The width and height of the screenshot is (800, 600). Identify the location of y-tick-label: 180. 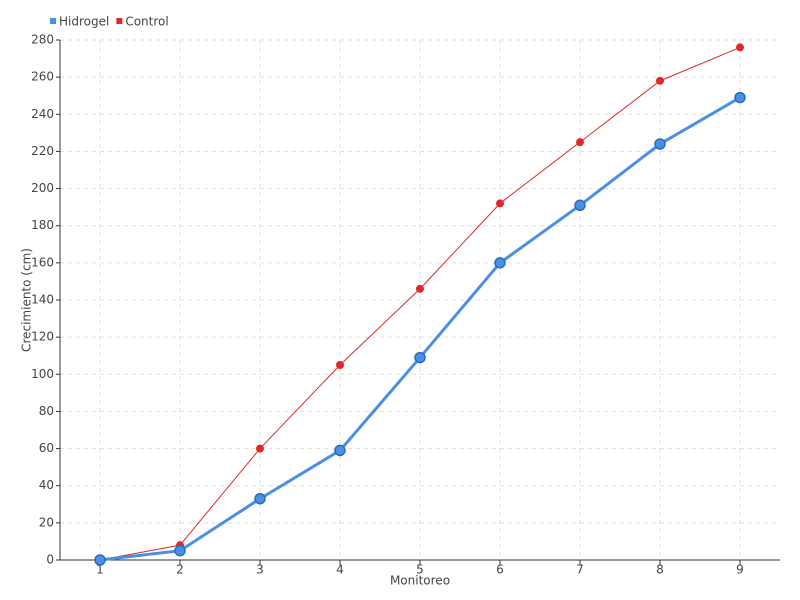
(42, 225).